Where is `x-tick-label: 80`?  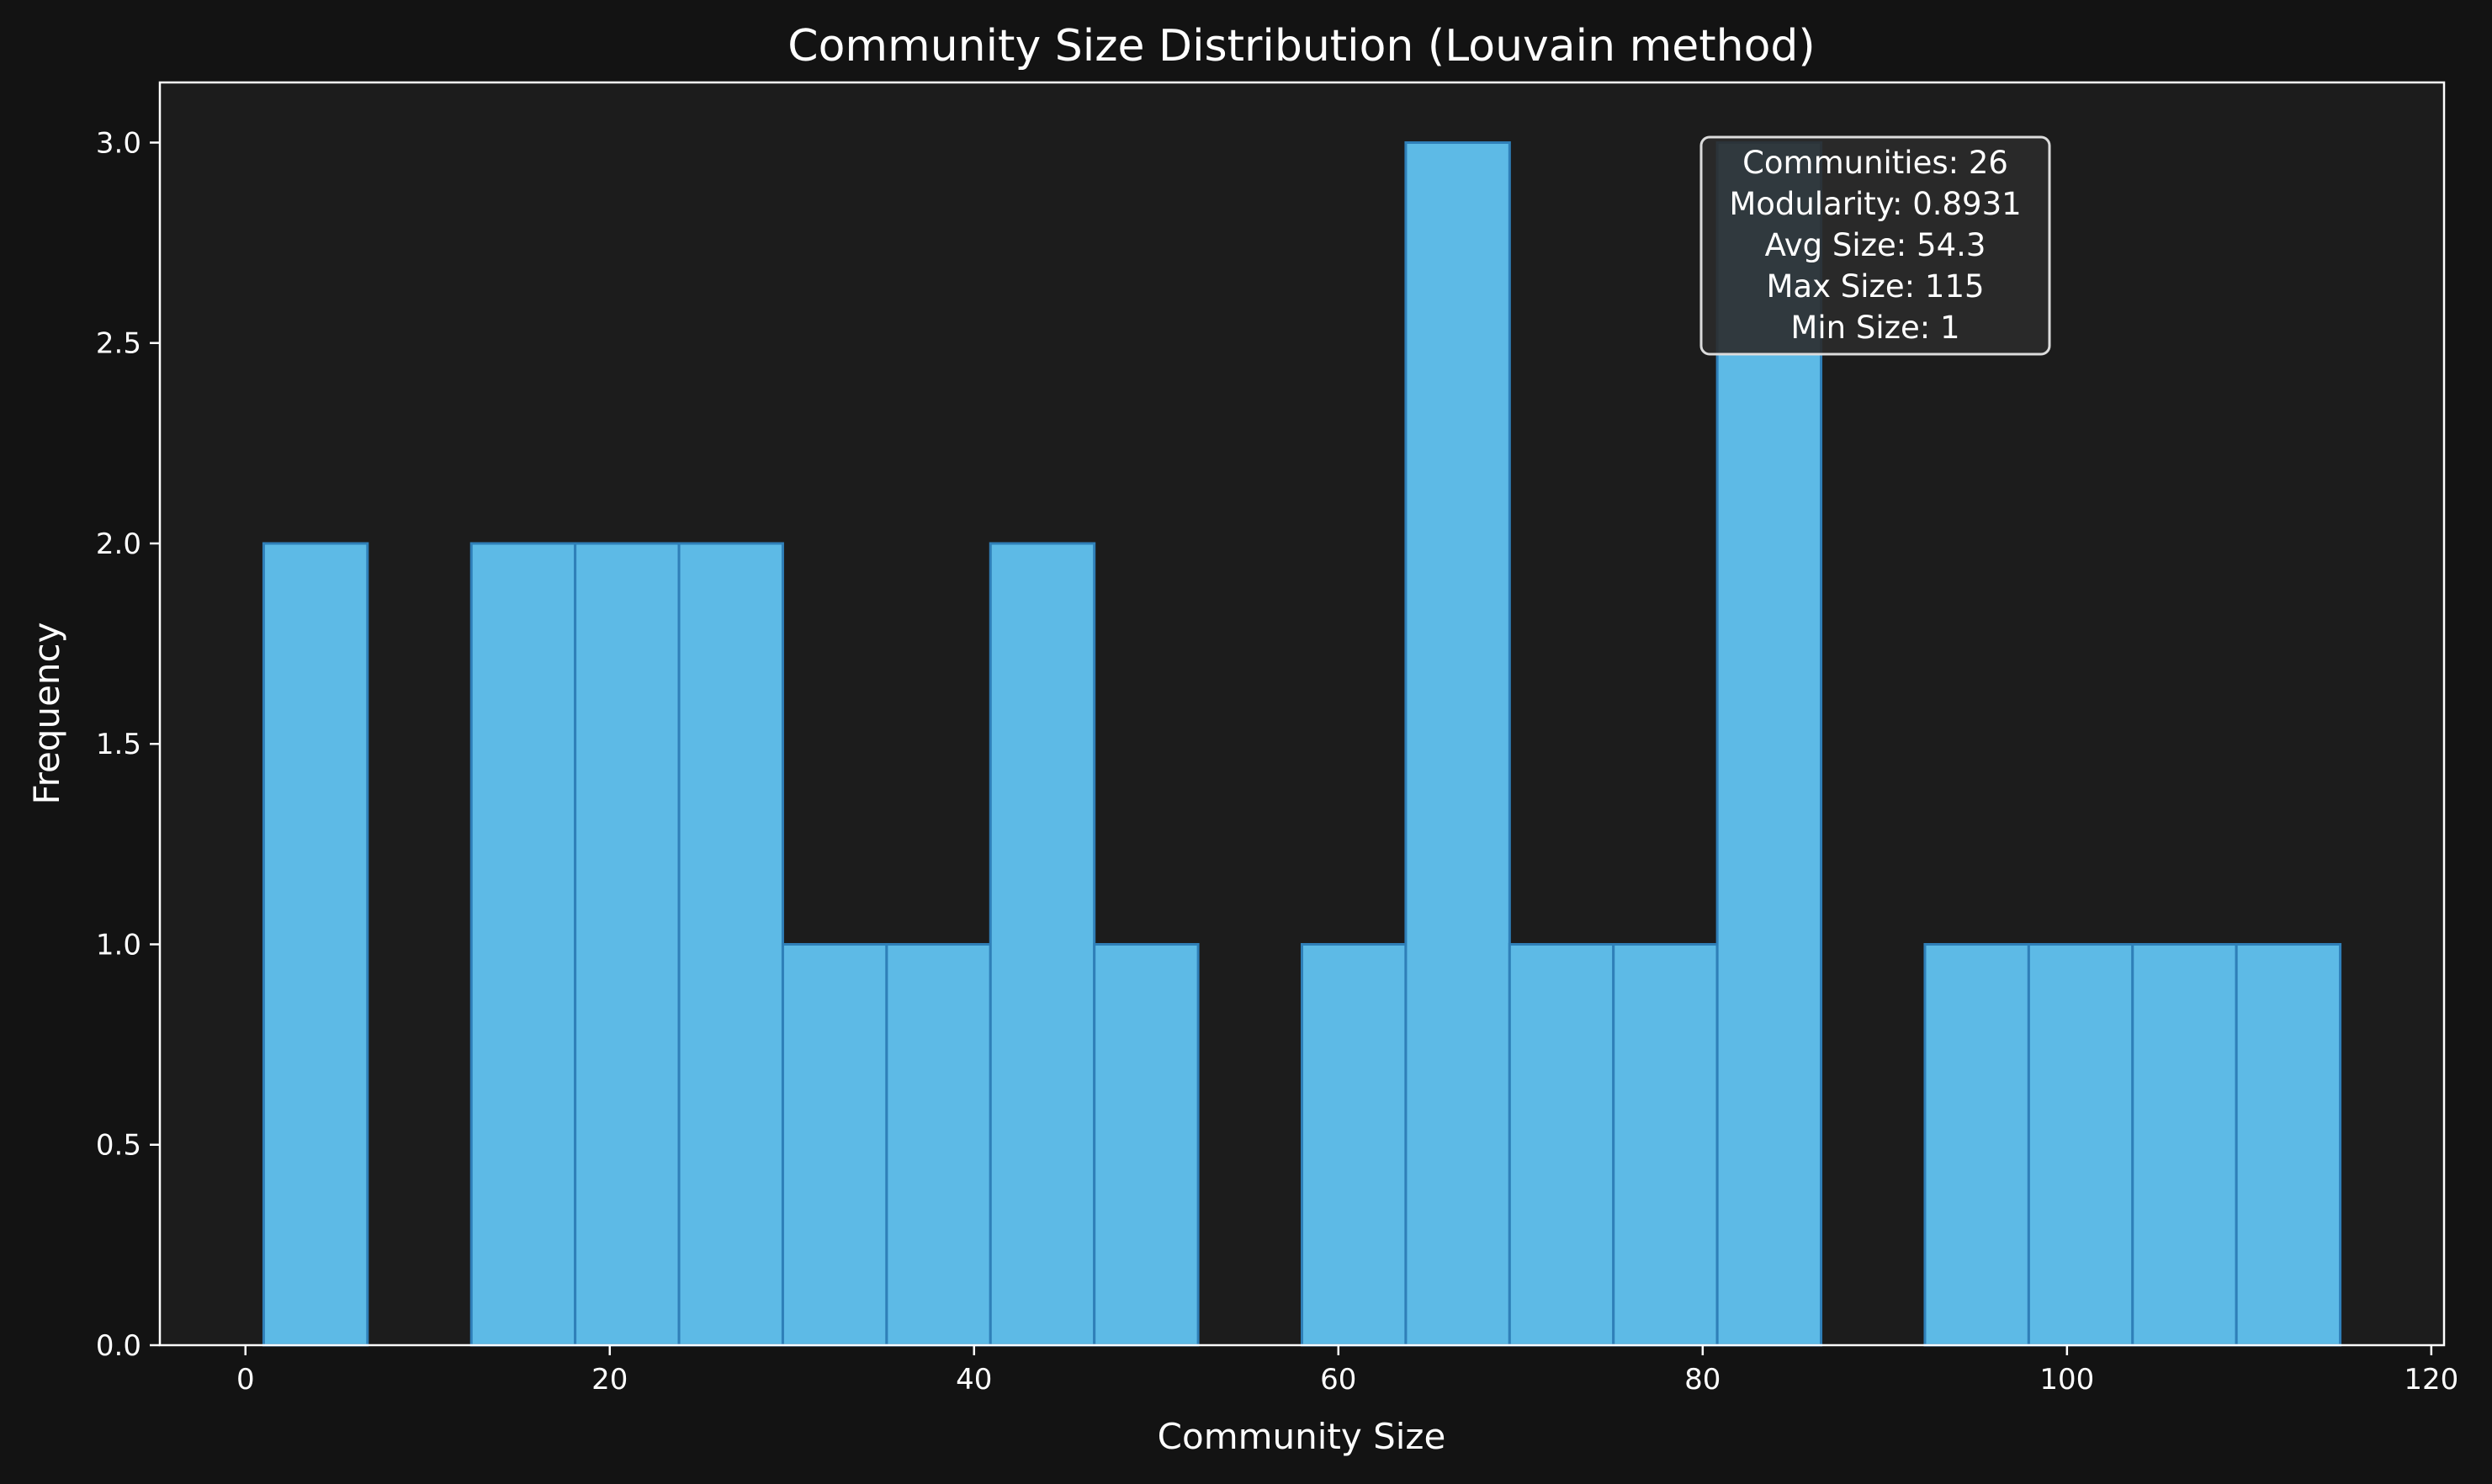 x-tick-label: 80 is located at coordinates (1703, 1380).